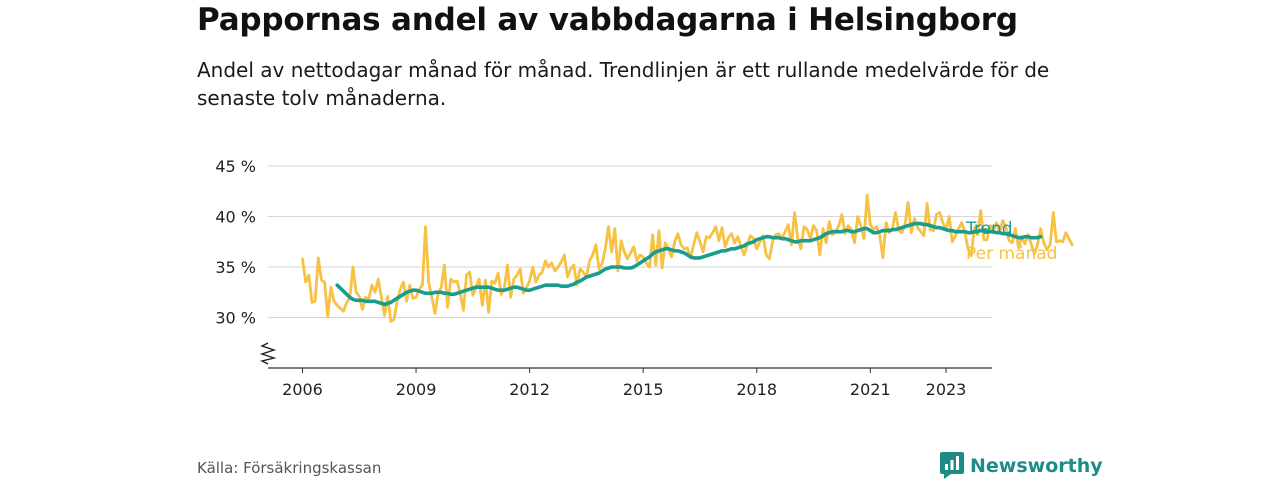 This screenshot has height=480, width=1280. I want to click on y-axis: 30 % 35 % 40 % 45 %, so click(246, 261).